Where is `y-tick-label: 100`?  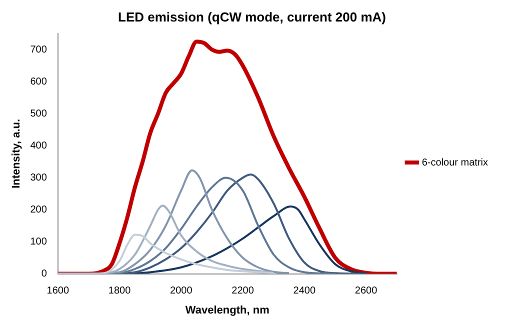 y-tick-label: 100 is located at coordinates (39, 242).